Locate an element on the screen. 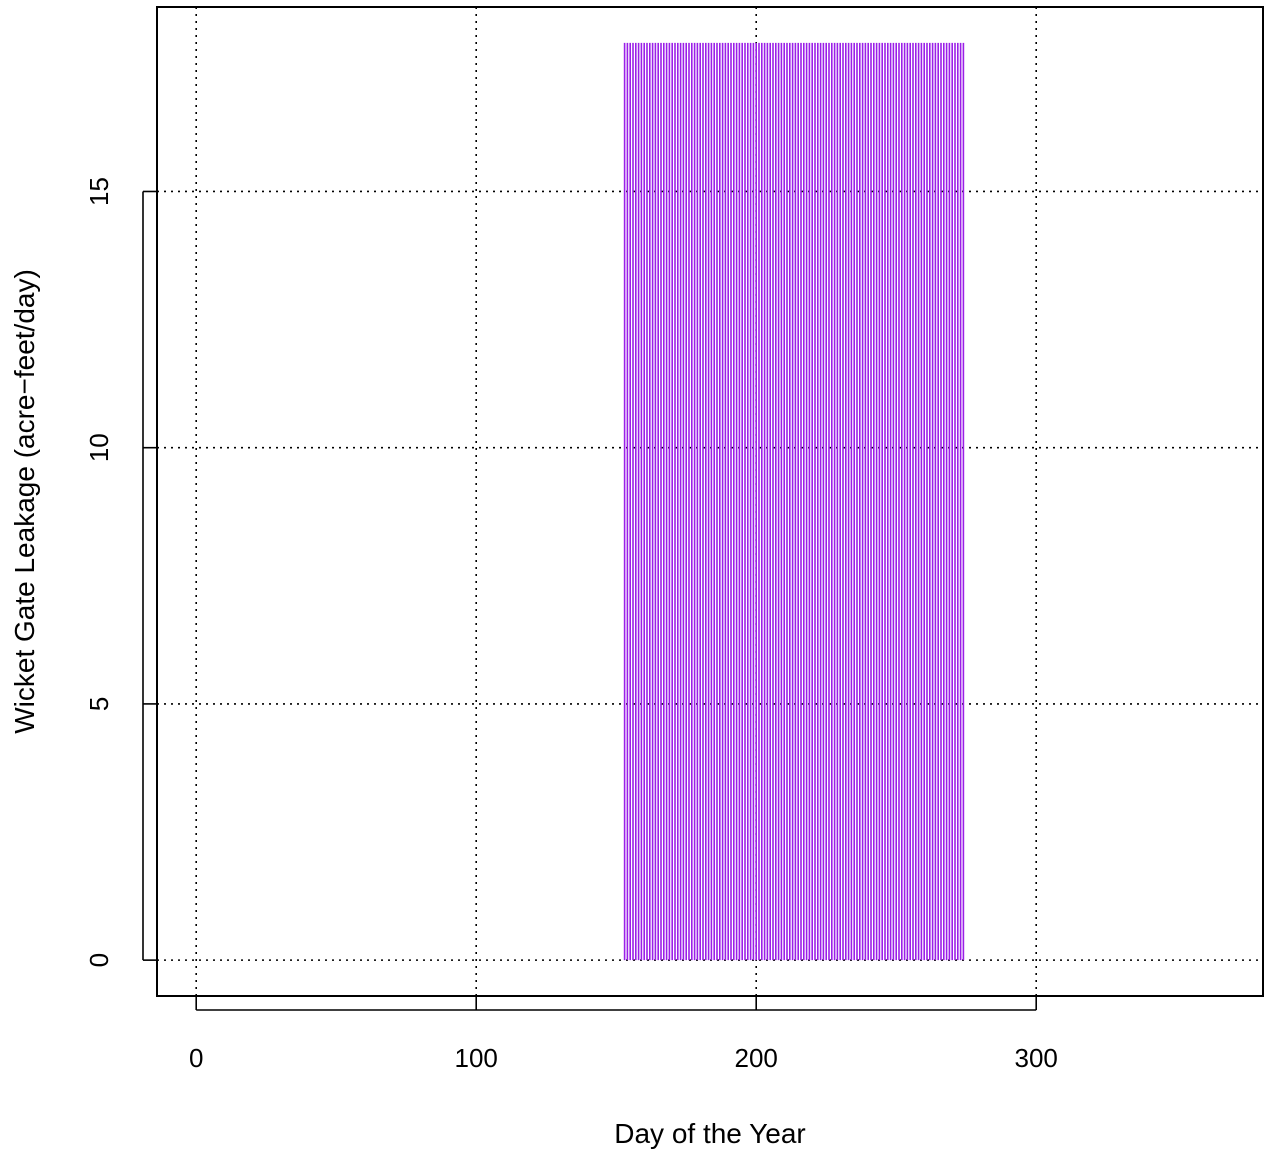 This screenshot has width=1270, height=1151. y-tick-label: 10 is located at coordinates (99, 447).